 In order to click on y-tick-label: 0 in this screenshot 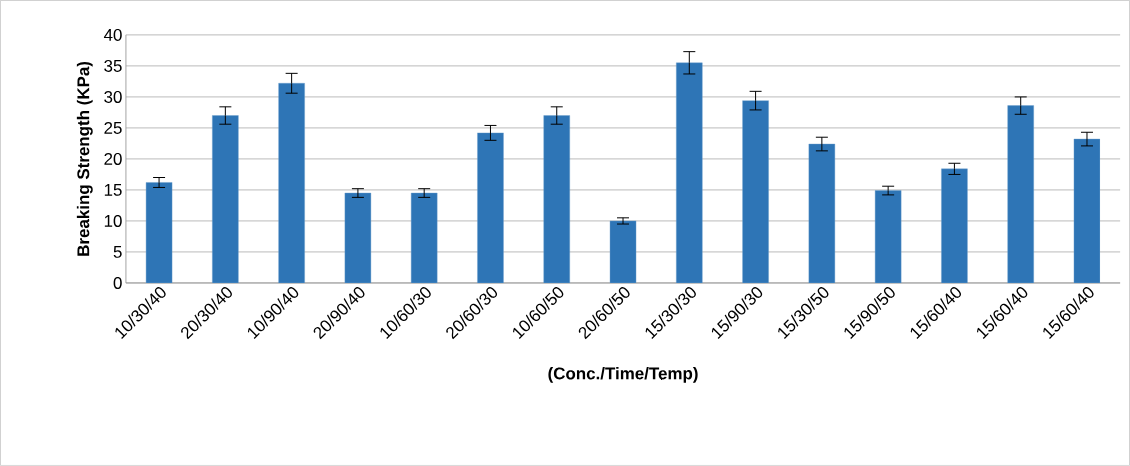, I will do `click(117, 283)`.